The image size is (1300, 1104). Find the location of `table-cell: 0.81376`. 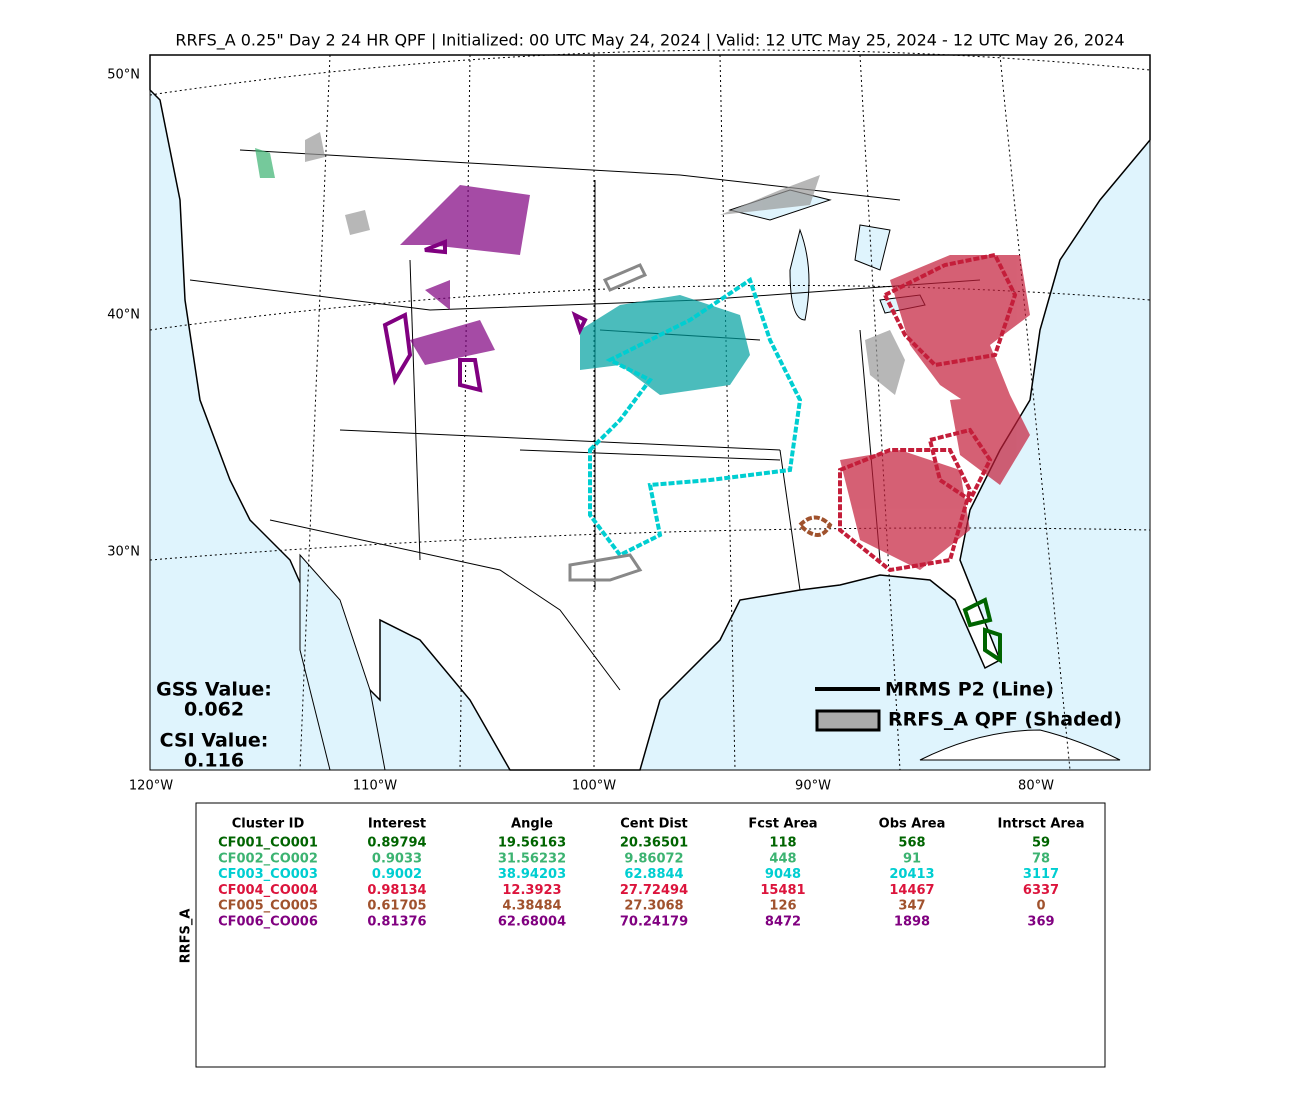

table-cell: 0.81376 is located at coordinates (396, 922).